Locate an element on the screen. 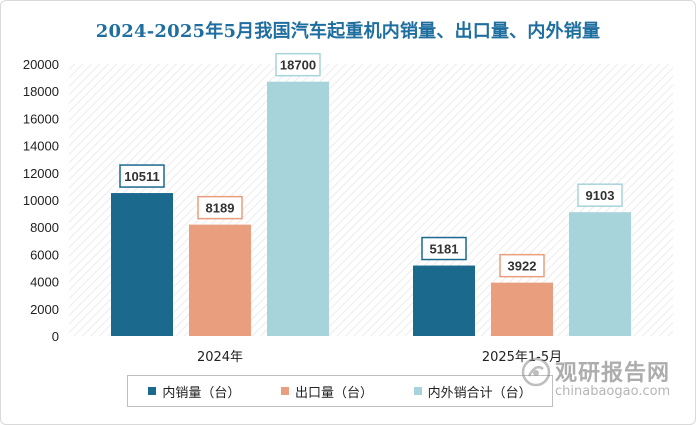  watermark-text-cn: 观研报告网 is located at coordinates (613, 373).